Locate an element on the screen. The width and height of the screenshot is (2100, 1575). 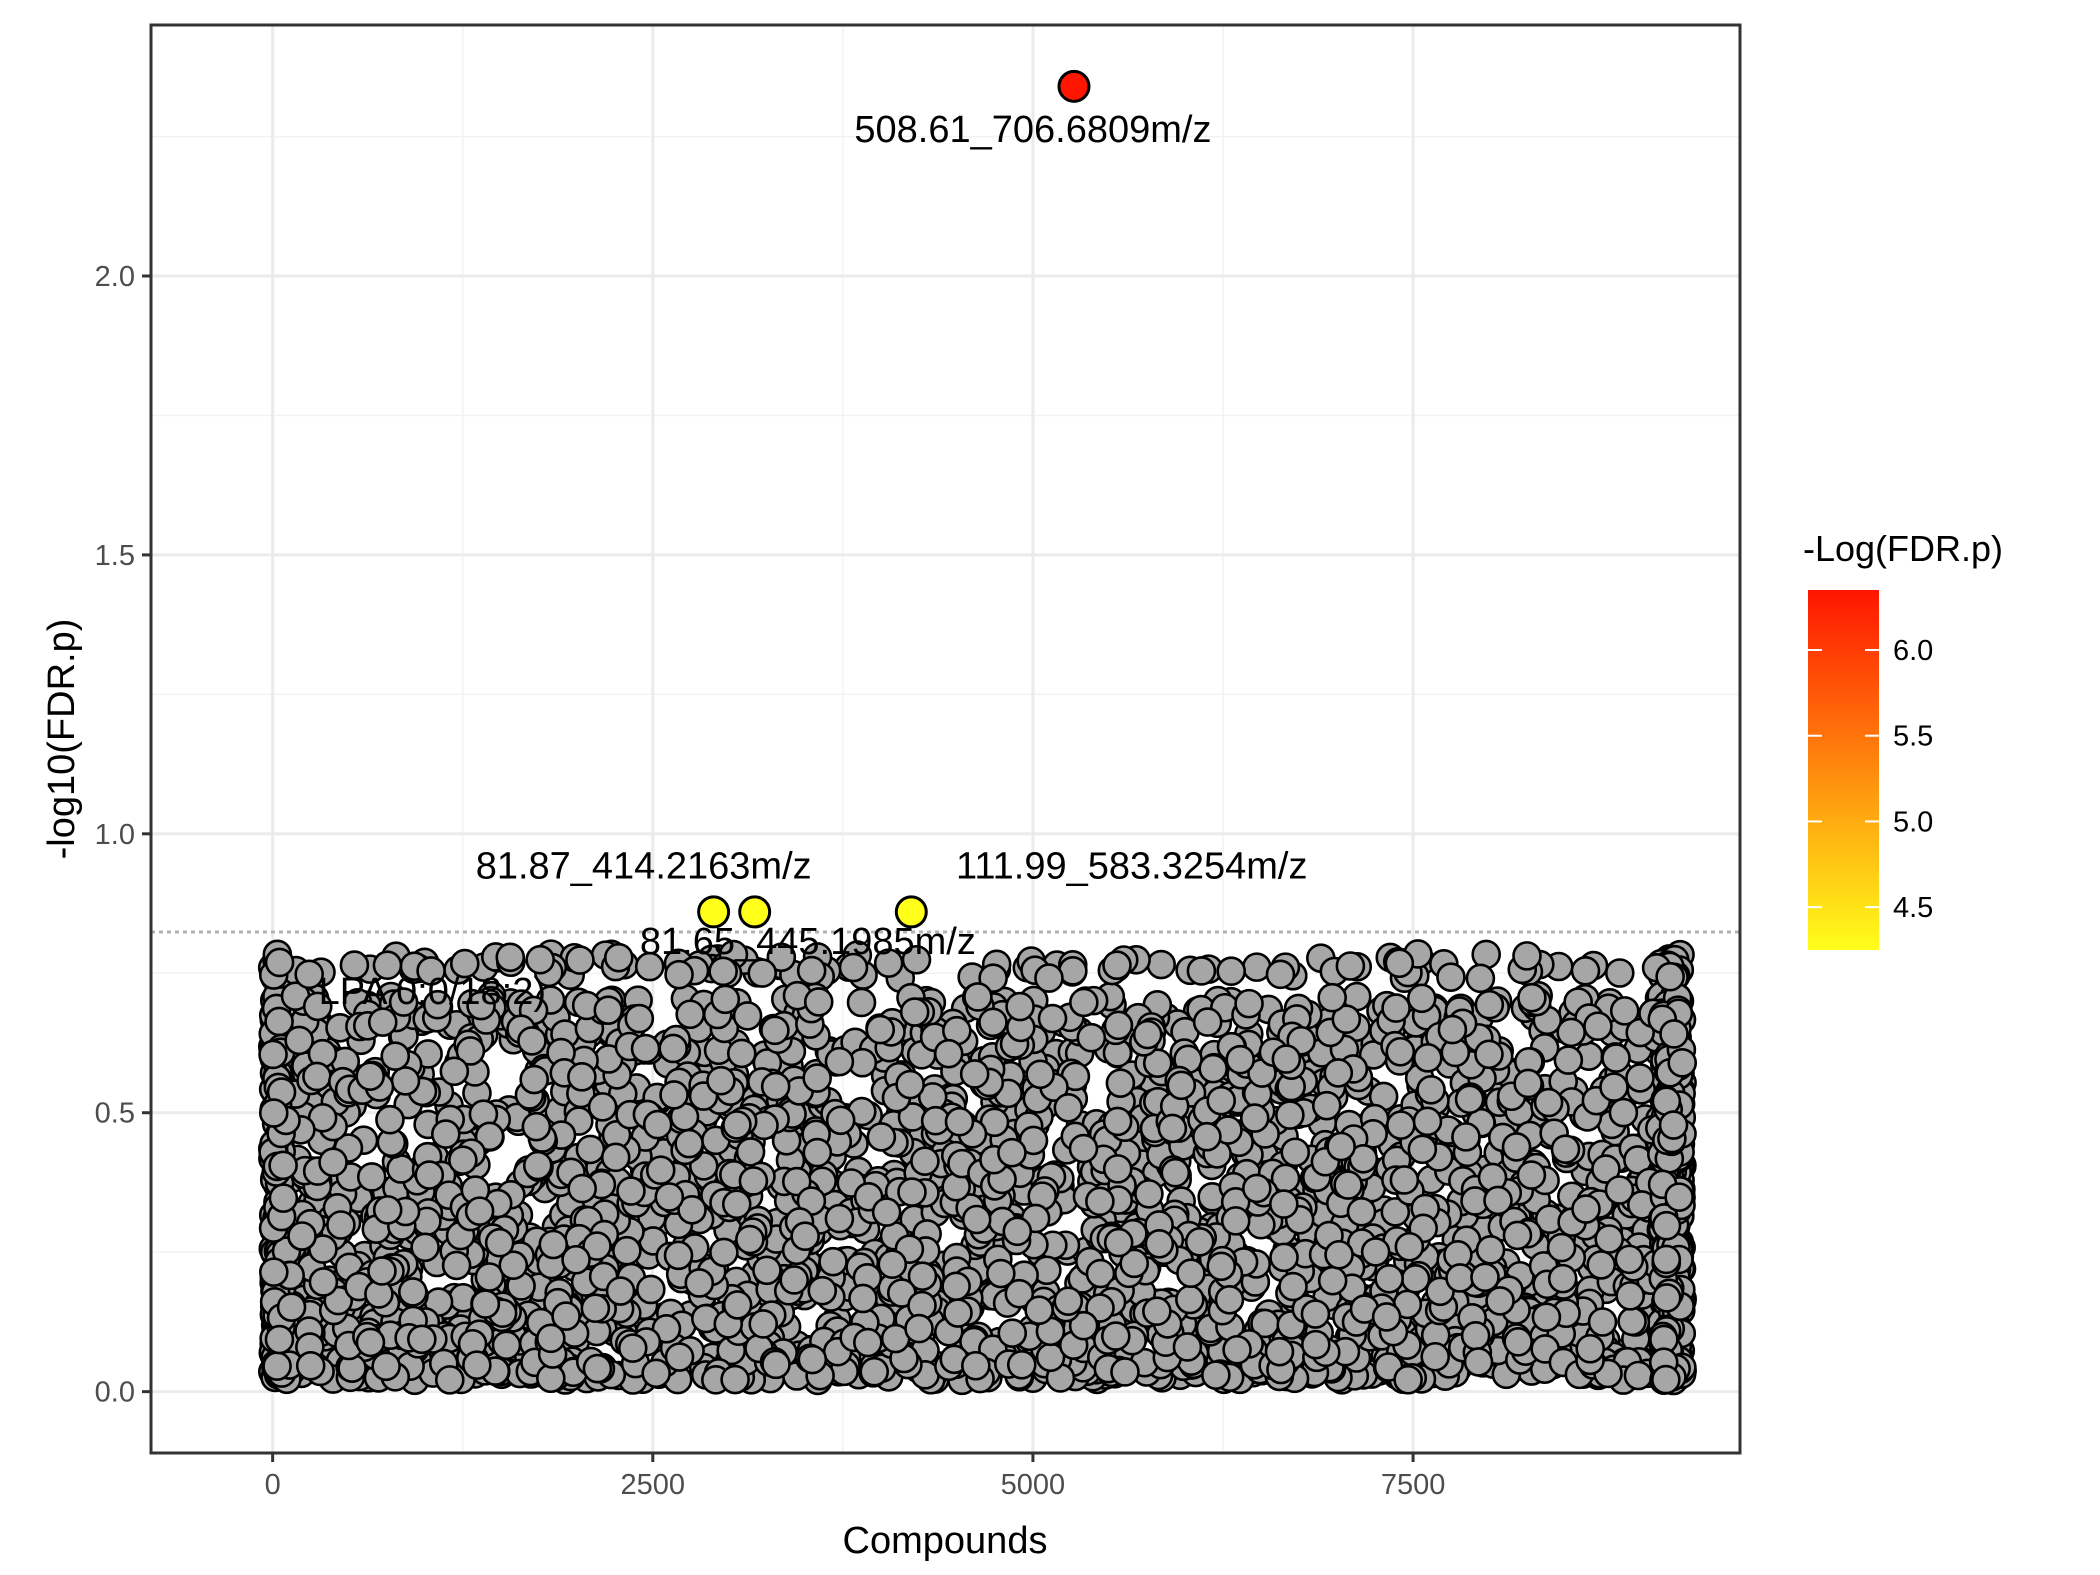
point-annotation: 81.87_414.2163m/z is located at coordinates (644, 866).